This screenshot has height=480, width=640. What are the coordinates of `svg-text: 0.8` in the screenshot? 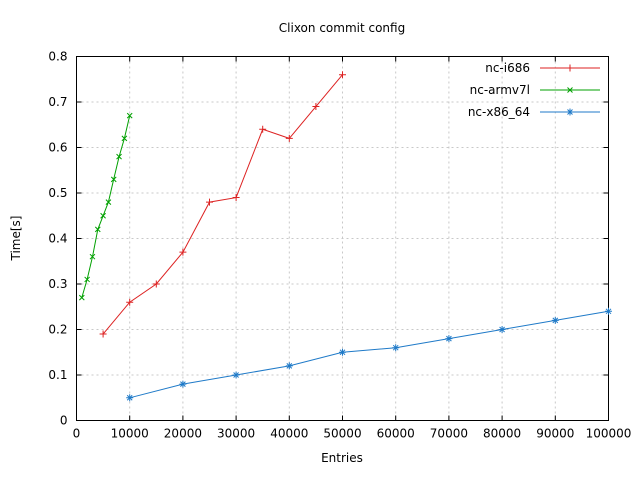 It's located at (57, 57).